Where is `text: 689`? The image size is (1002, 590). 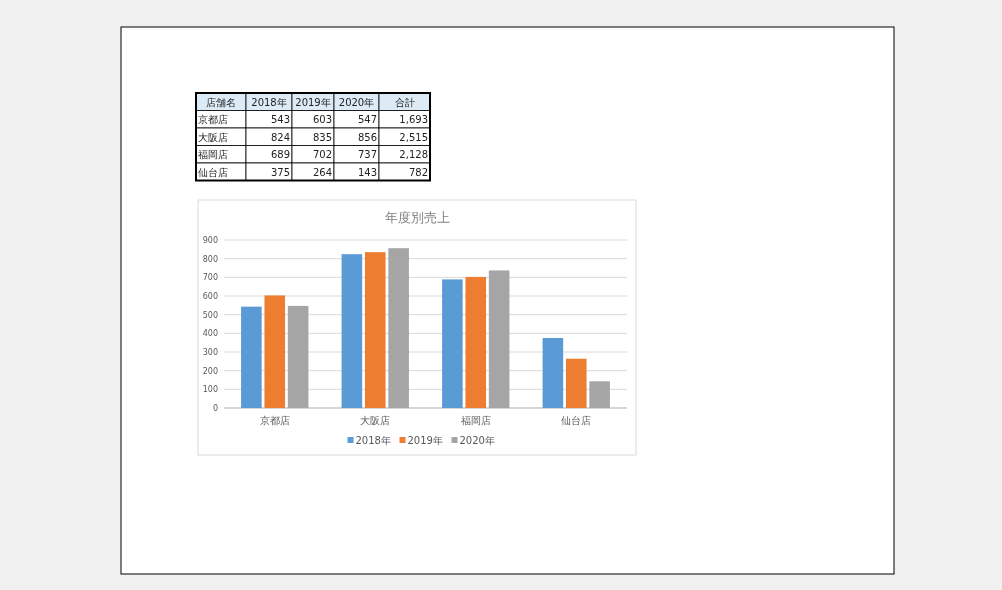
text: 689 is located at coordinates (280, 155).